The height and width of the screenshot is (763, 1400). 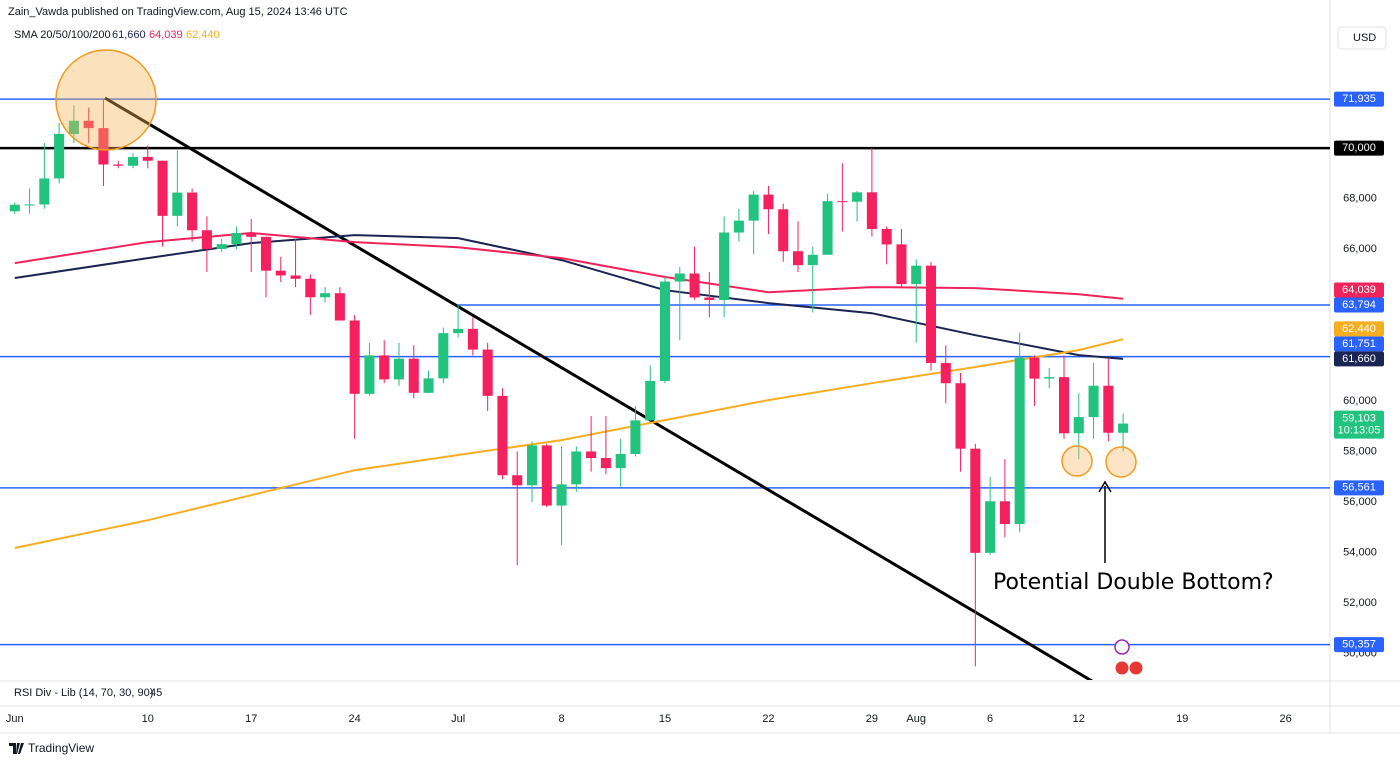 What do you see at coordinates (569, 297) in the screenshot?
I see `sma-line` at bounding box center [569, 297].